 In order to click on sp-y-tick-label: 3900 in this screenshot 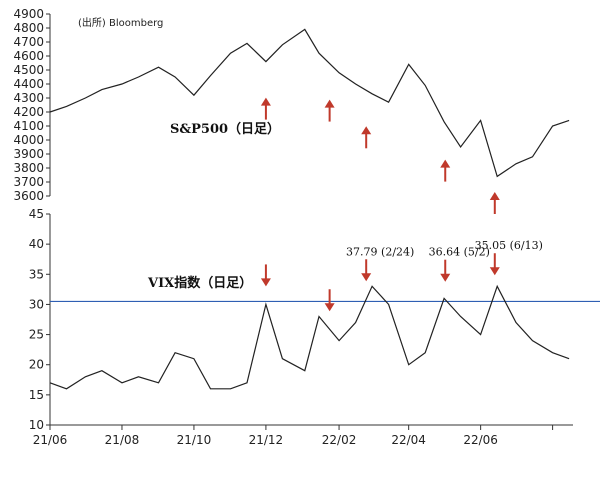, I will do `click(28, 154)`.